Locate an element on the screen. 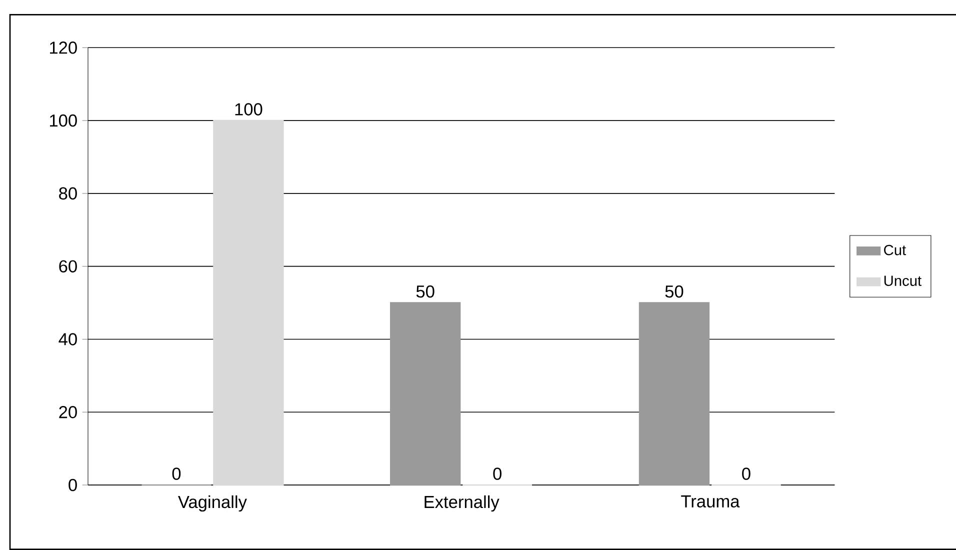 This screenshot has height=550, width=956. x-tick-label: Externally is located at coordinates (462, 503).